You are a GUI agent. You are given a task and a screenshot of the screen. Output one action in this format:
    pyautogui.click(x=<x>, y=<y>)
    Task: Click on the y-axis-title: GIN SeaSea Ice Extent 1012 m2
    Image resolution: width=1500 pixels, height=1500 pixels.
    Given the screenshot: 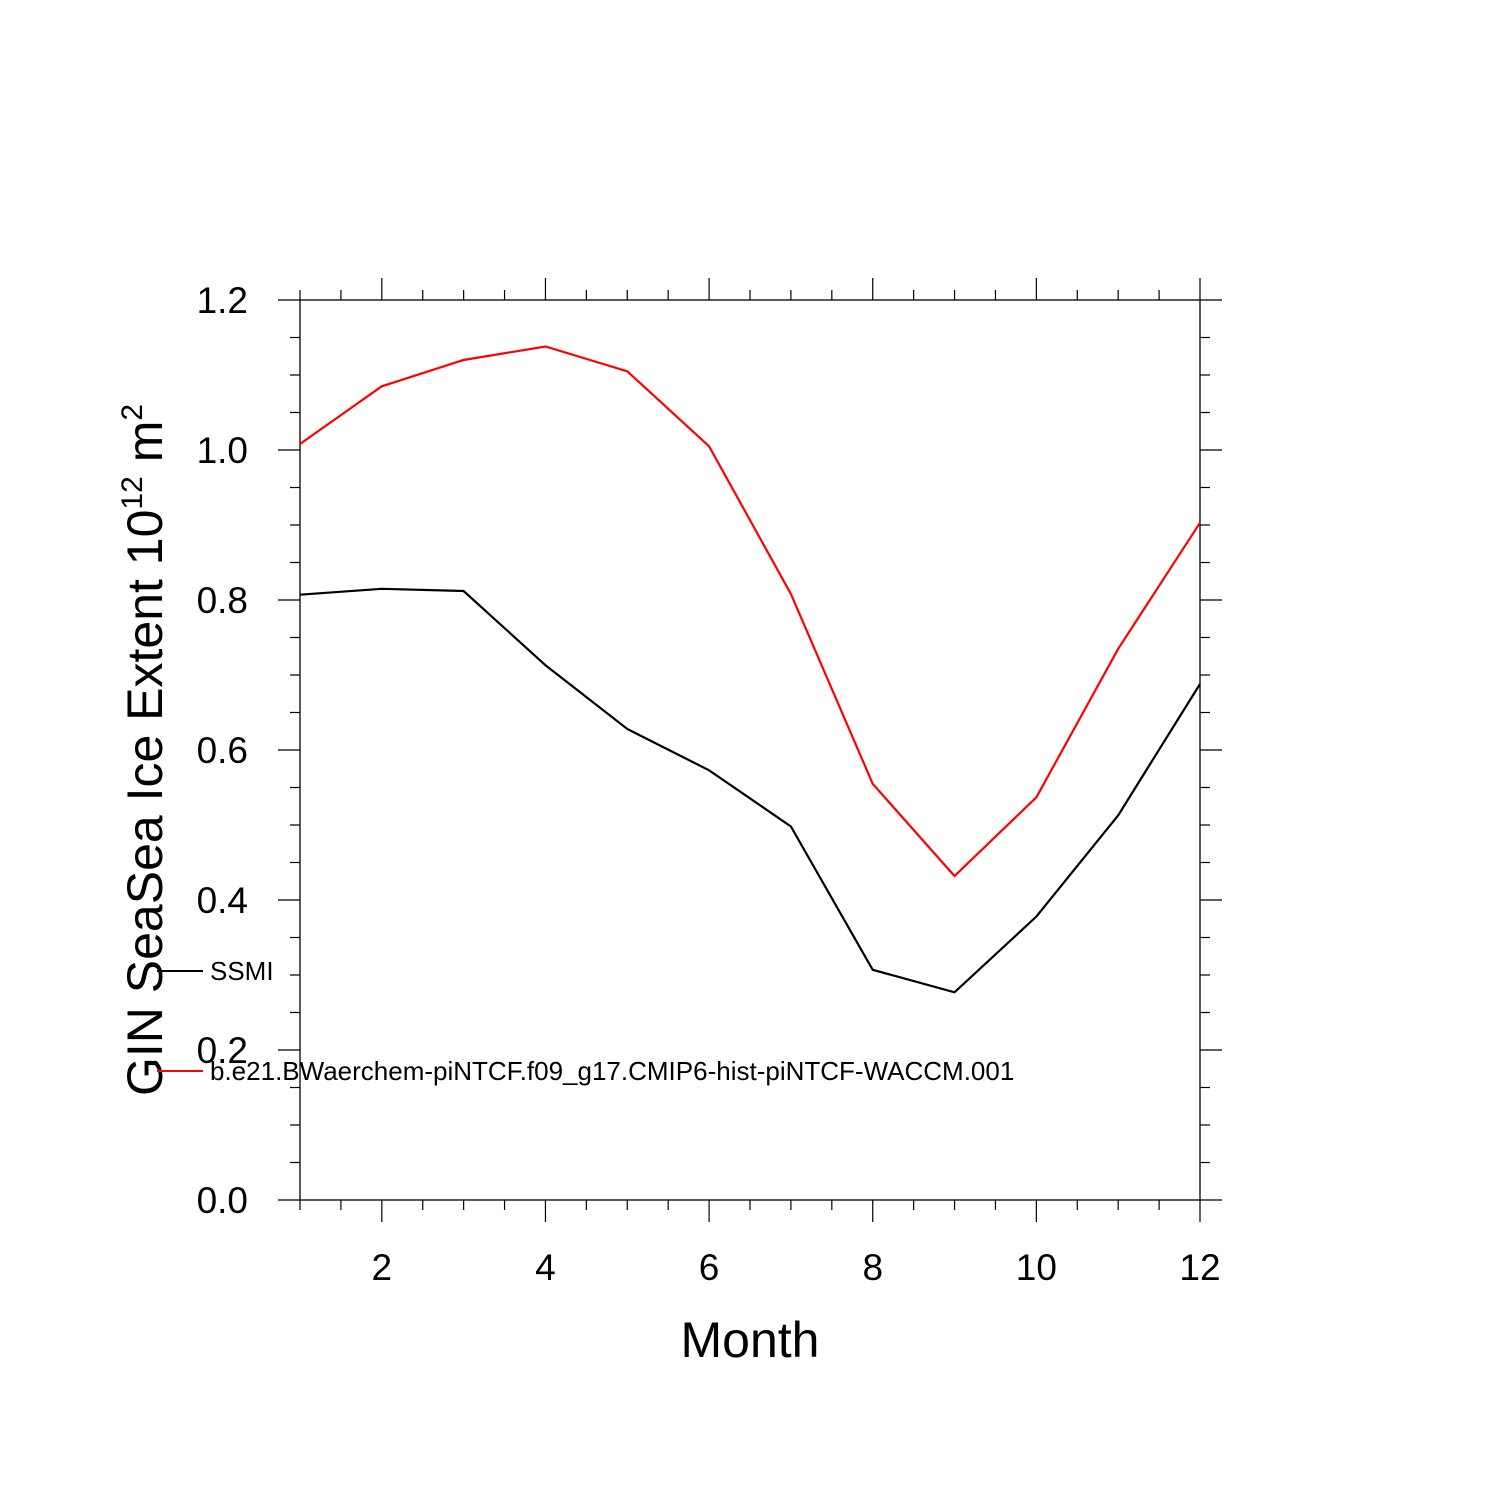 What is the action you would take?
    pyautogui.click(x=144, y=750)
    